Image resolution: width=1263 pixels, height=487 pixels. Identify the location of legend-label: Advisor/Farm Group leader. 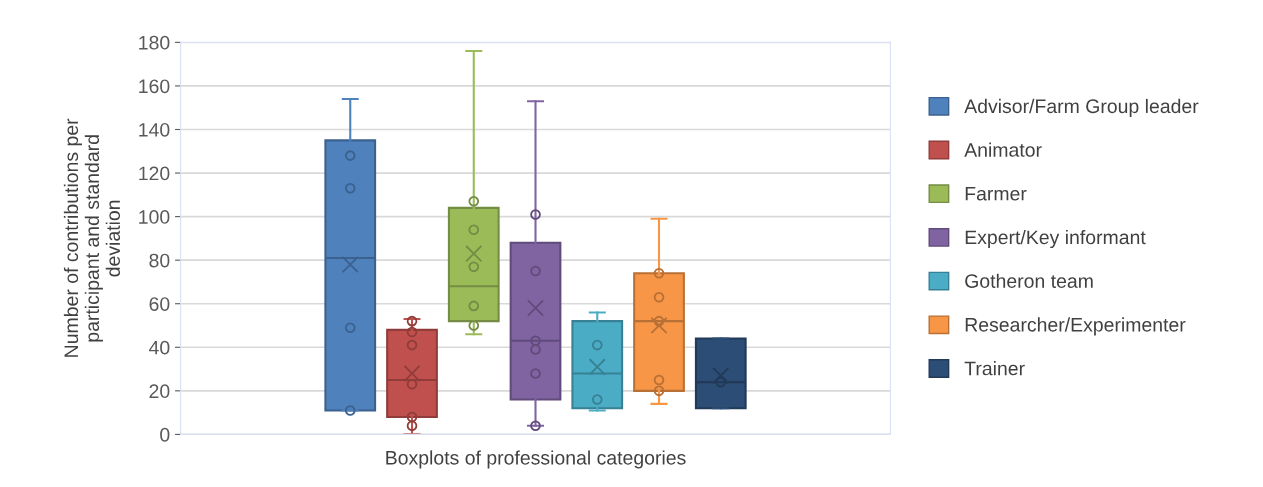
(1081, 107).